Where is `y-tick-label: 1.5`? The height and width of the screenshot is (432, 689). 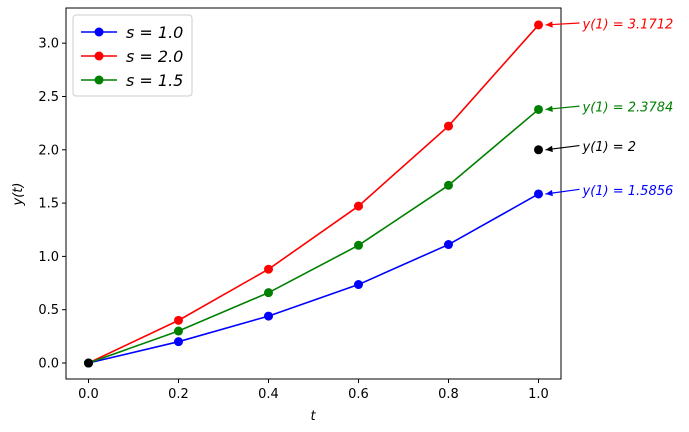
y-tick-label: 1.5 is located at coordinates (48, 204).